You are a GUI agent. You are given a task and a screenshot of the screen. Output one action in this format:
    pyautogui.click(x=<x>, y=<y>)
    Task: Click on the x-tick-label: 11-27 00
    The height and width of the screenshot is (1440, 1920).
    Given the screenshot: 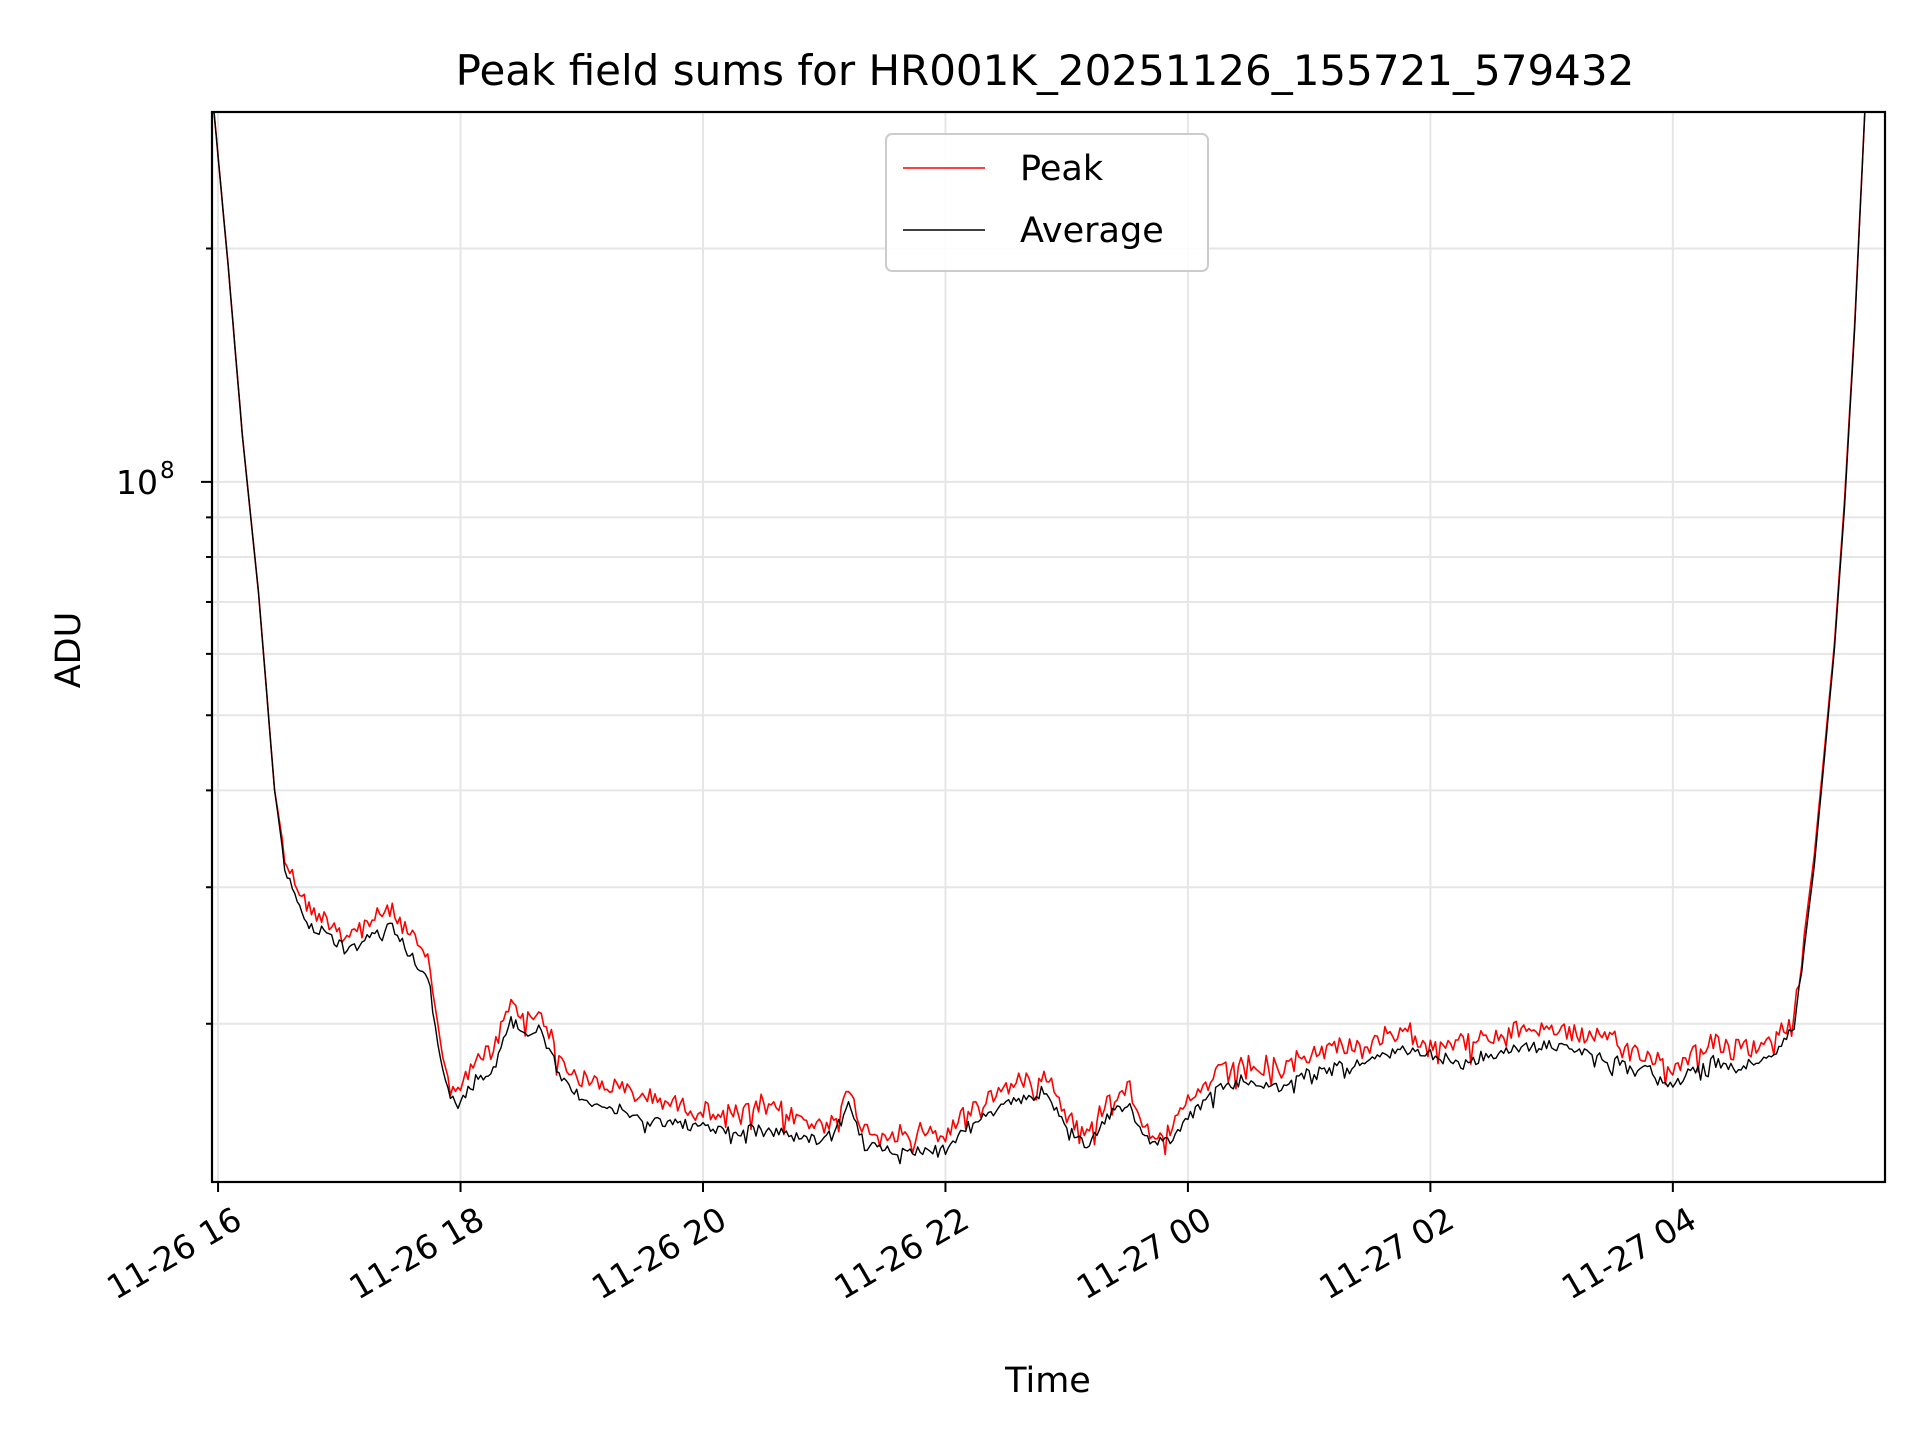 What is the action you would take?
    pyautogui.click(x=1144, y=1253)
    